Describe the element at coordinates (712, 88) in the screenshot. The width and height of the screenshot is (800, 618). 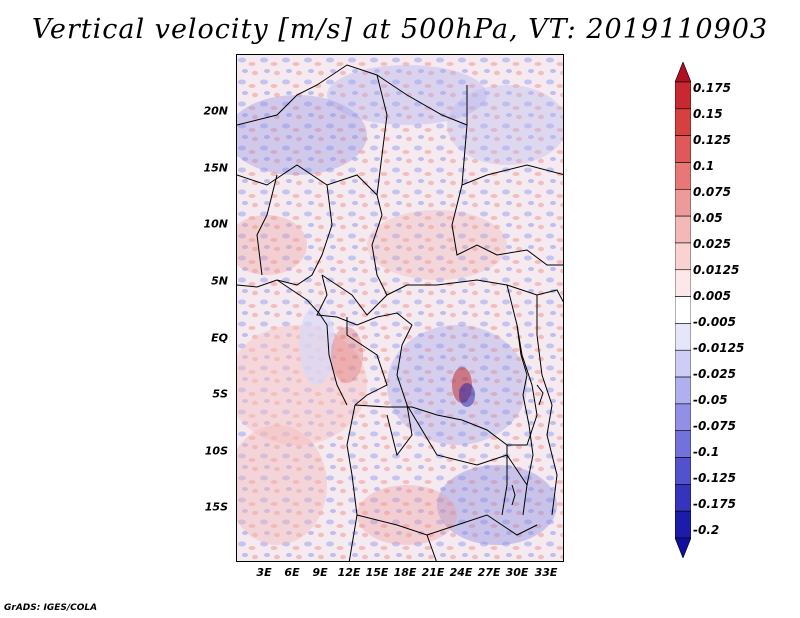
I see `colorbar-label: 0.175` at that location.